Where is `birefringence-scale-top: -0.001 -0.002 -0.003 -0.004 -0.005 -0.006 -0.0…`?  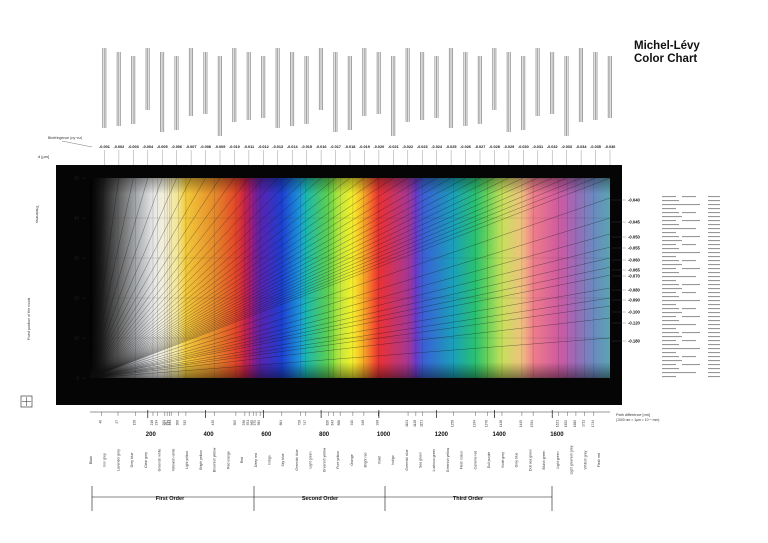
birefringence-scale-top: -0.001 -0.002 -0.003 -0.004 -0.005 -0.006 -0.0… is located at coordinates (357, 155).